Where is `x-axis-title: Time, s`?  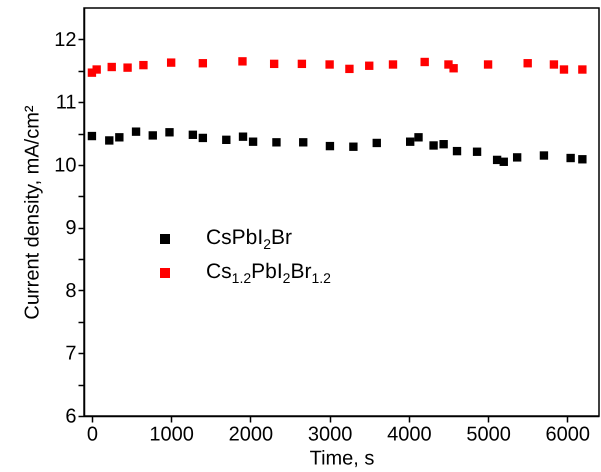
x-axis-title: Time, s is located at coordinates (342, 459).